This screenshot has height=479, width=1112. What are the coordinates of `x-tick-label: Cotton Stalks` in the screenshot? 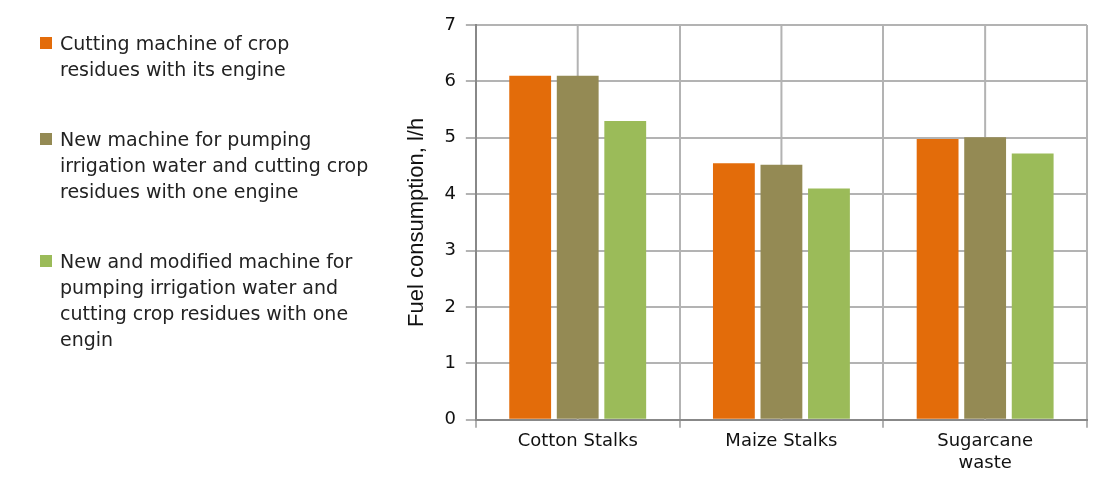 It's located at (577, 440).